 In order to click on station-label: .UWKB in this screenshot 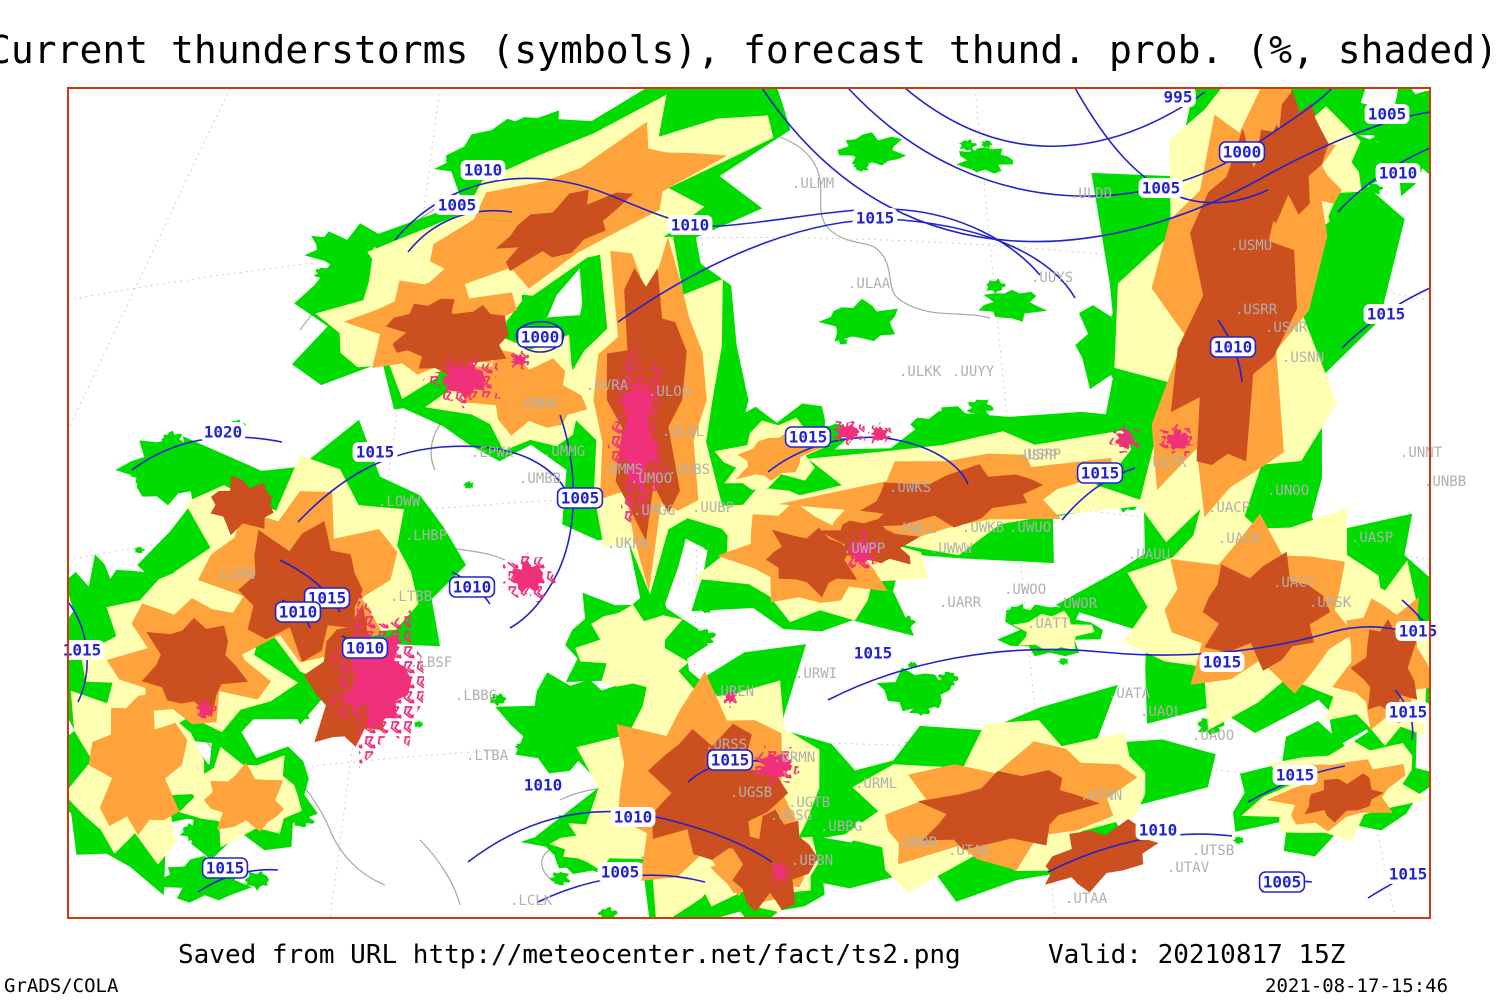, I will do `click(983, 528)`.